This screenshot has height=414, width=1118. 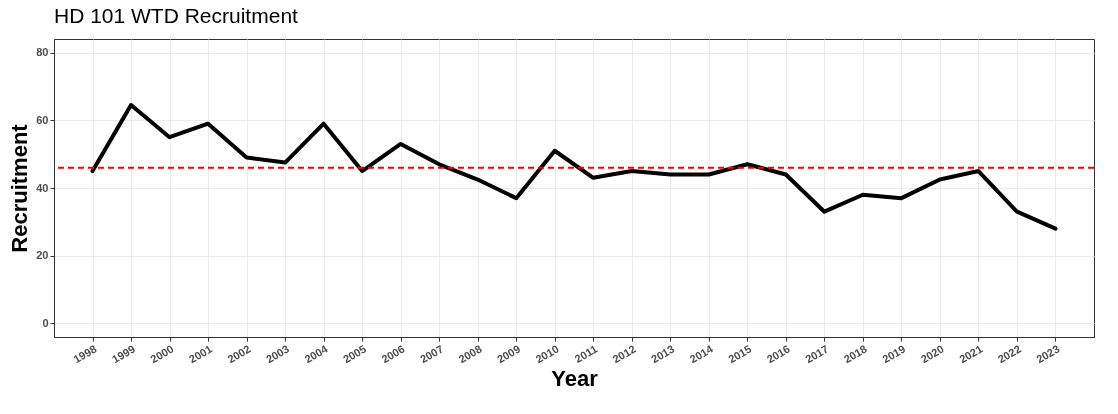 What do you see at coordinates (239, 354) in the screenshot?
I see `x-tick-label: 2002` at bounding box center [239, 354].